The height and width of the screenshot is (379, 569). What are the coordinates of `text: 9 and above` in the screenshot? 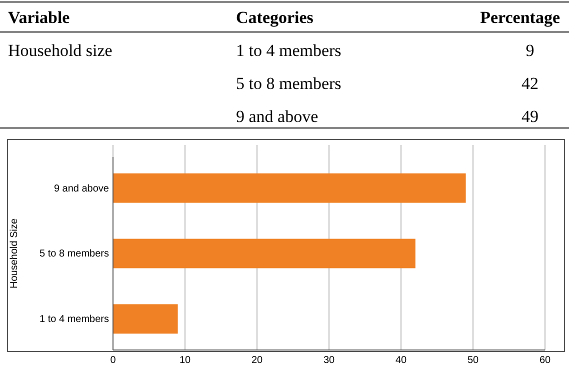 It's located at (277, 116).